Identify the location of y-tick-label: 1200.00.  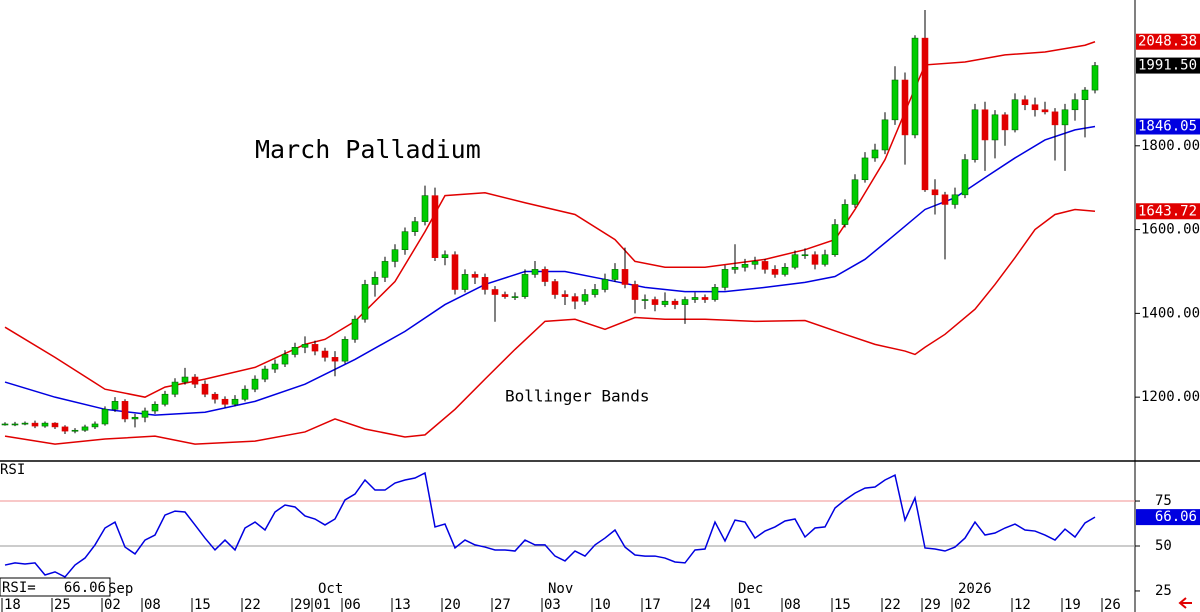
(1170, 397).